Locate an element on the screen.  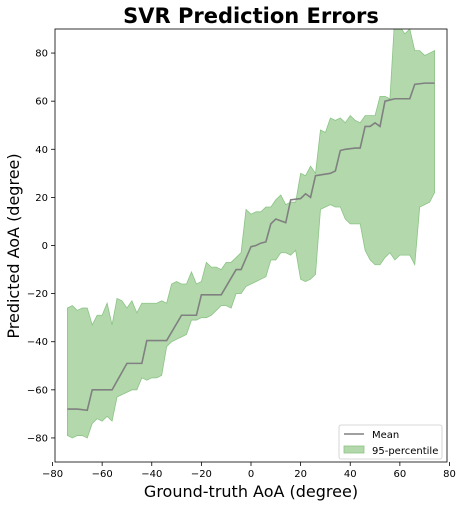
y-tick-label: 80 is located at coordinates (41, 54).